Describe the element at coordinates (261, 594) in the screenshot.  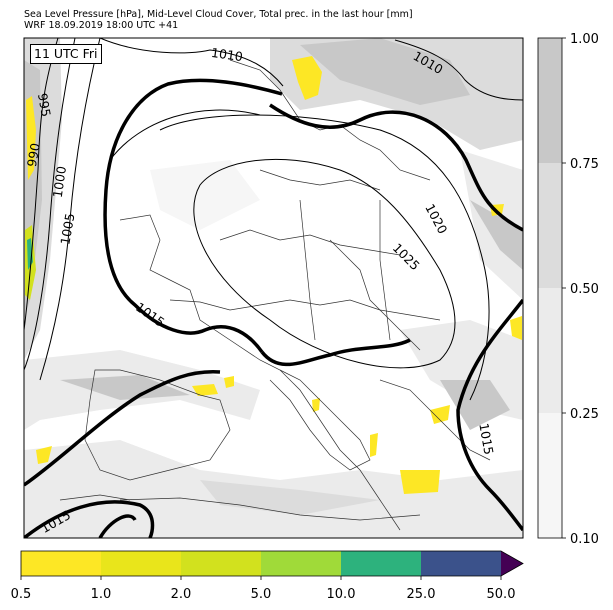
I see `precip-tick-label: 5.0` at that location.